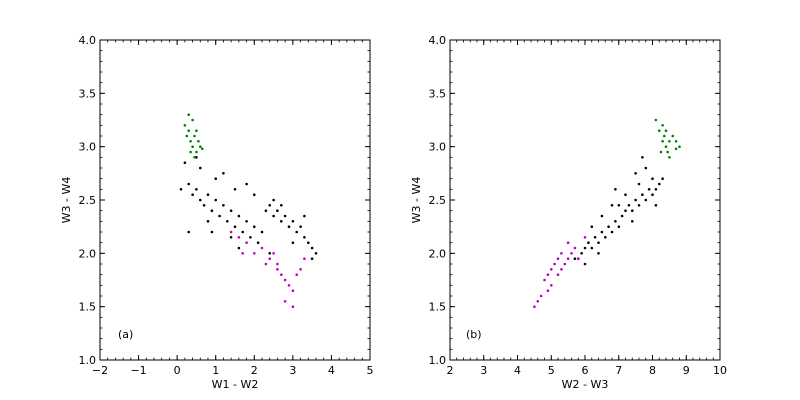 The height and width of the screenshot is (400, 800). I want to click on panel-b-xtick-label: 8, so click(652, 370).